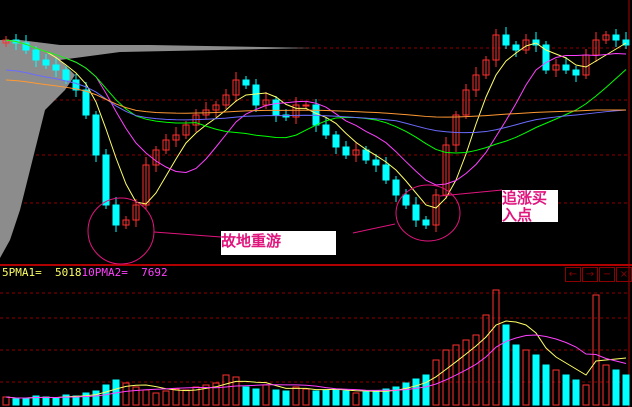 The width and height of the screenshot is (632, 407). Describe the element at coordinates (278, 243) in the screenshot. I see `annotation-label-revisit: 故地重游` at that location.